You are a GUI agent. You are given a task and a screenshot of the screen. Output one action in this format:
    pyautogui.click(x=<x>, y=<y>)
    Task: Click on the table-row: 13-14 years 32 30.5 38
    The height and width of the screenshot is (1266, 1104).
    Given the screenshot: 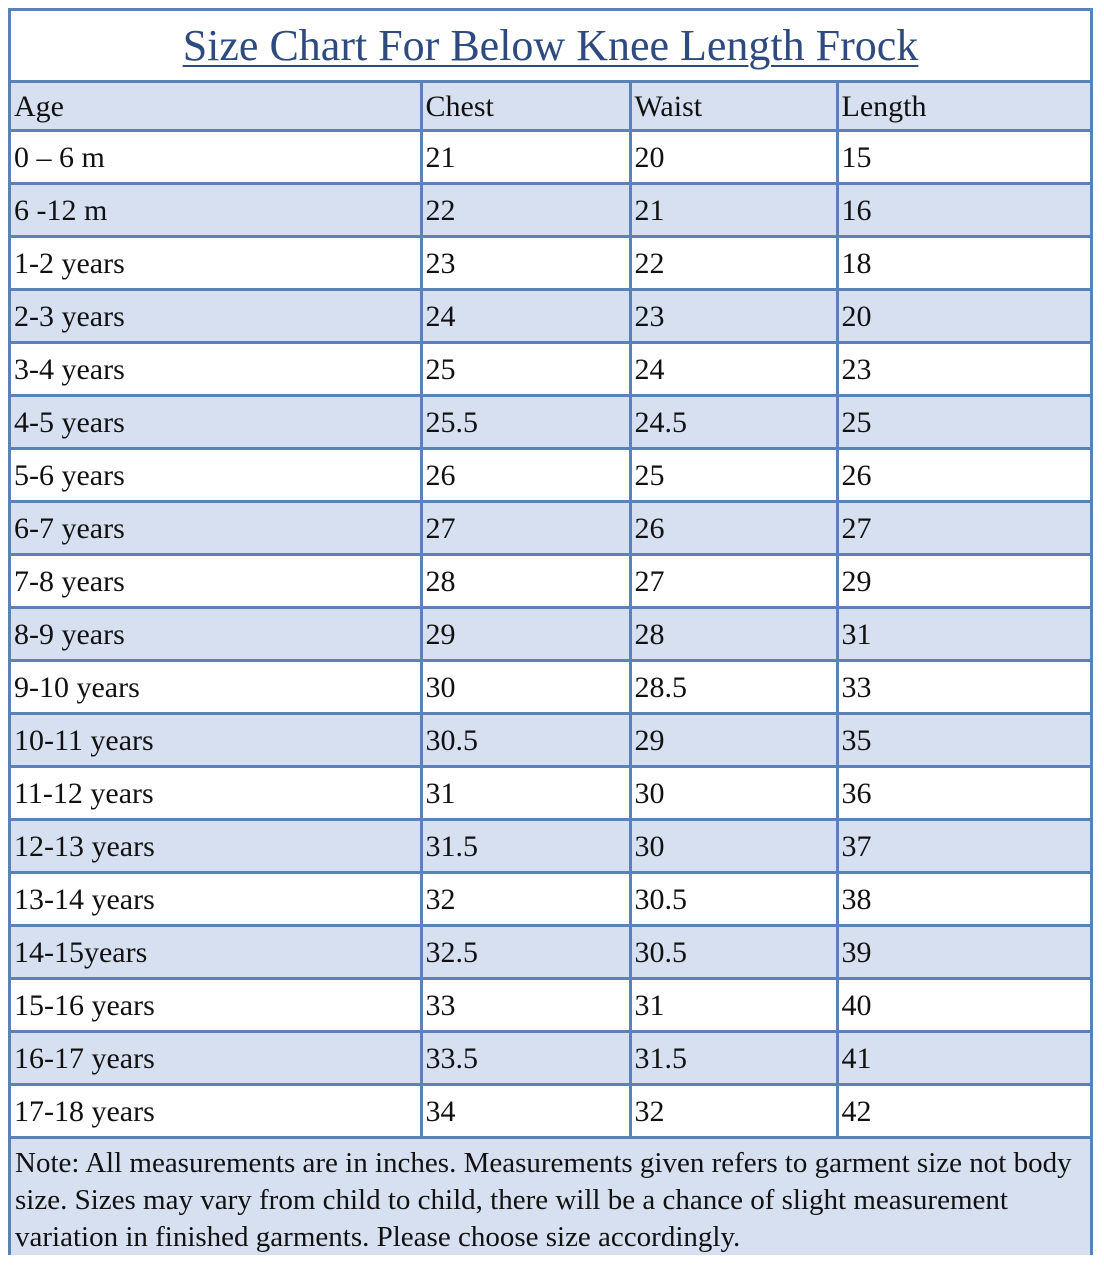 What is the action you would take?
    pyautogui.click(x=550, y=899)
    